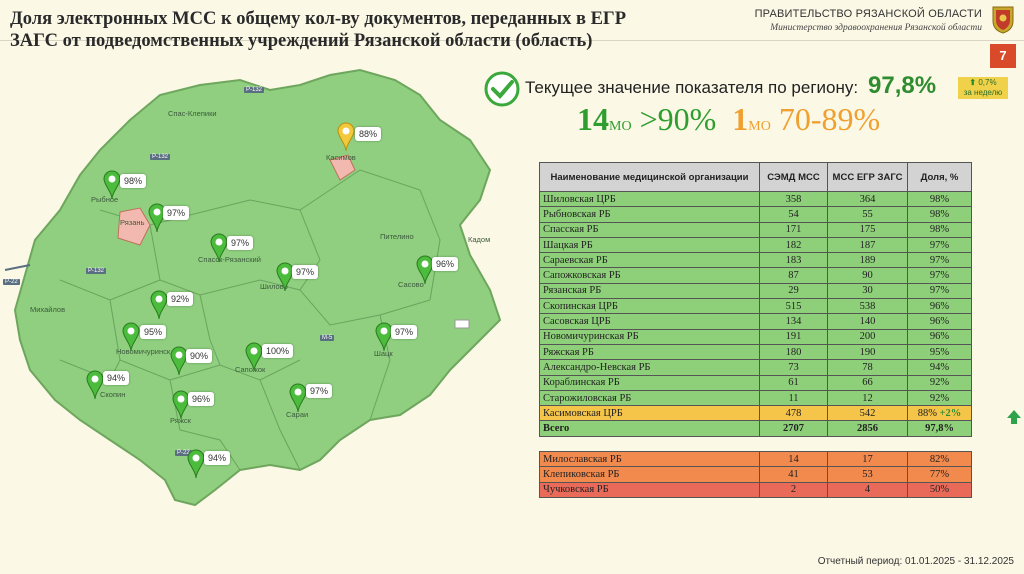  Describe the element at coordinates (479, 239) in the screenshot. I see `place-name: Кадом` at that location.